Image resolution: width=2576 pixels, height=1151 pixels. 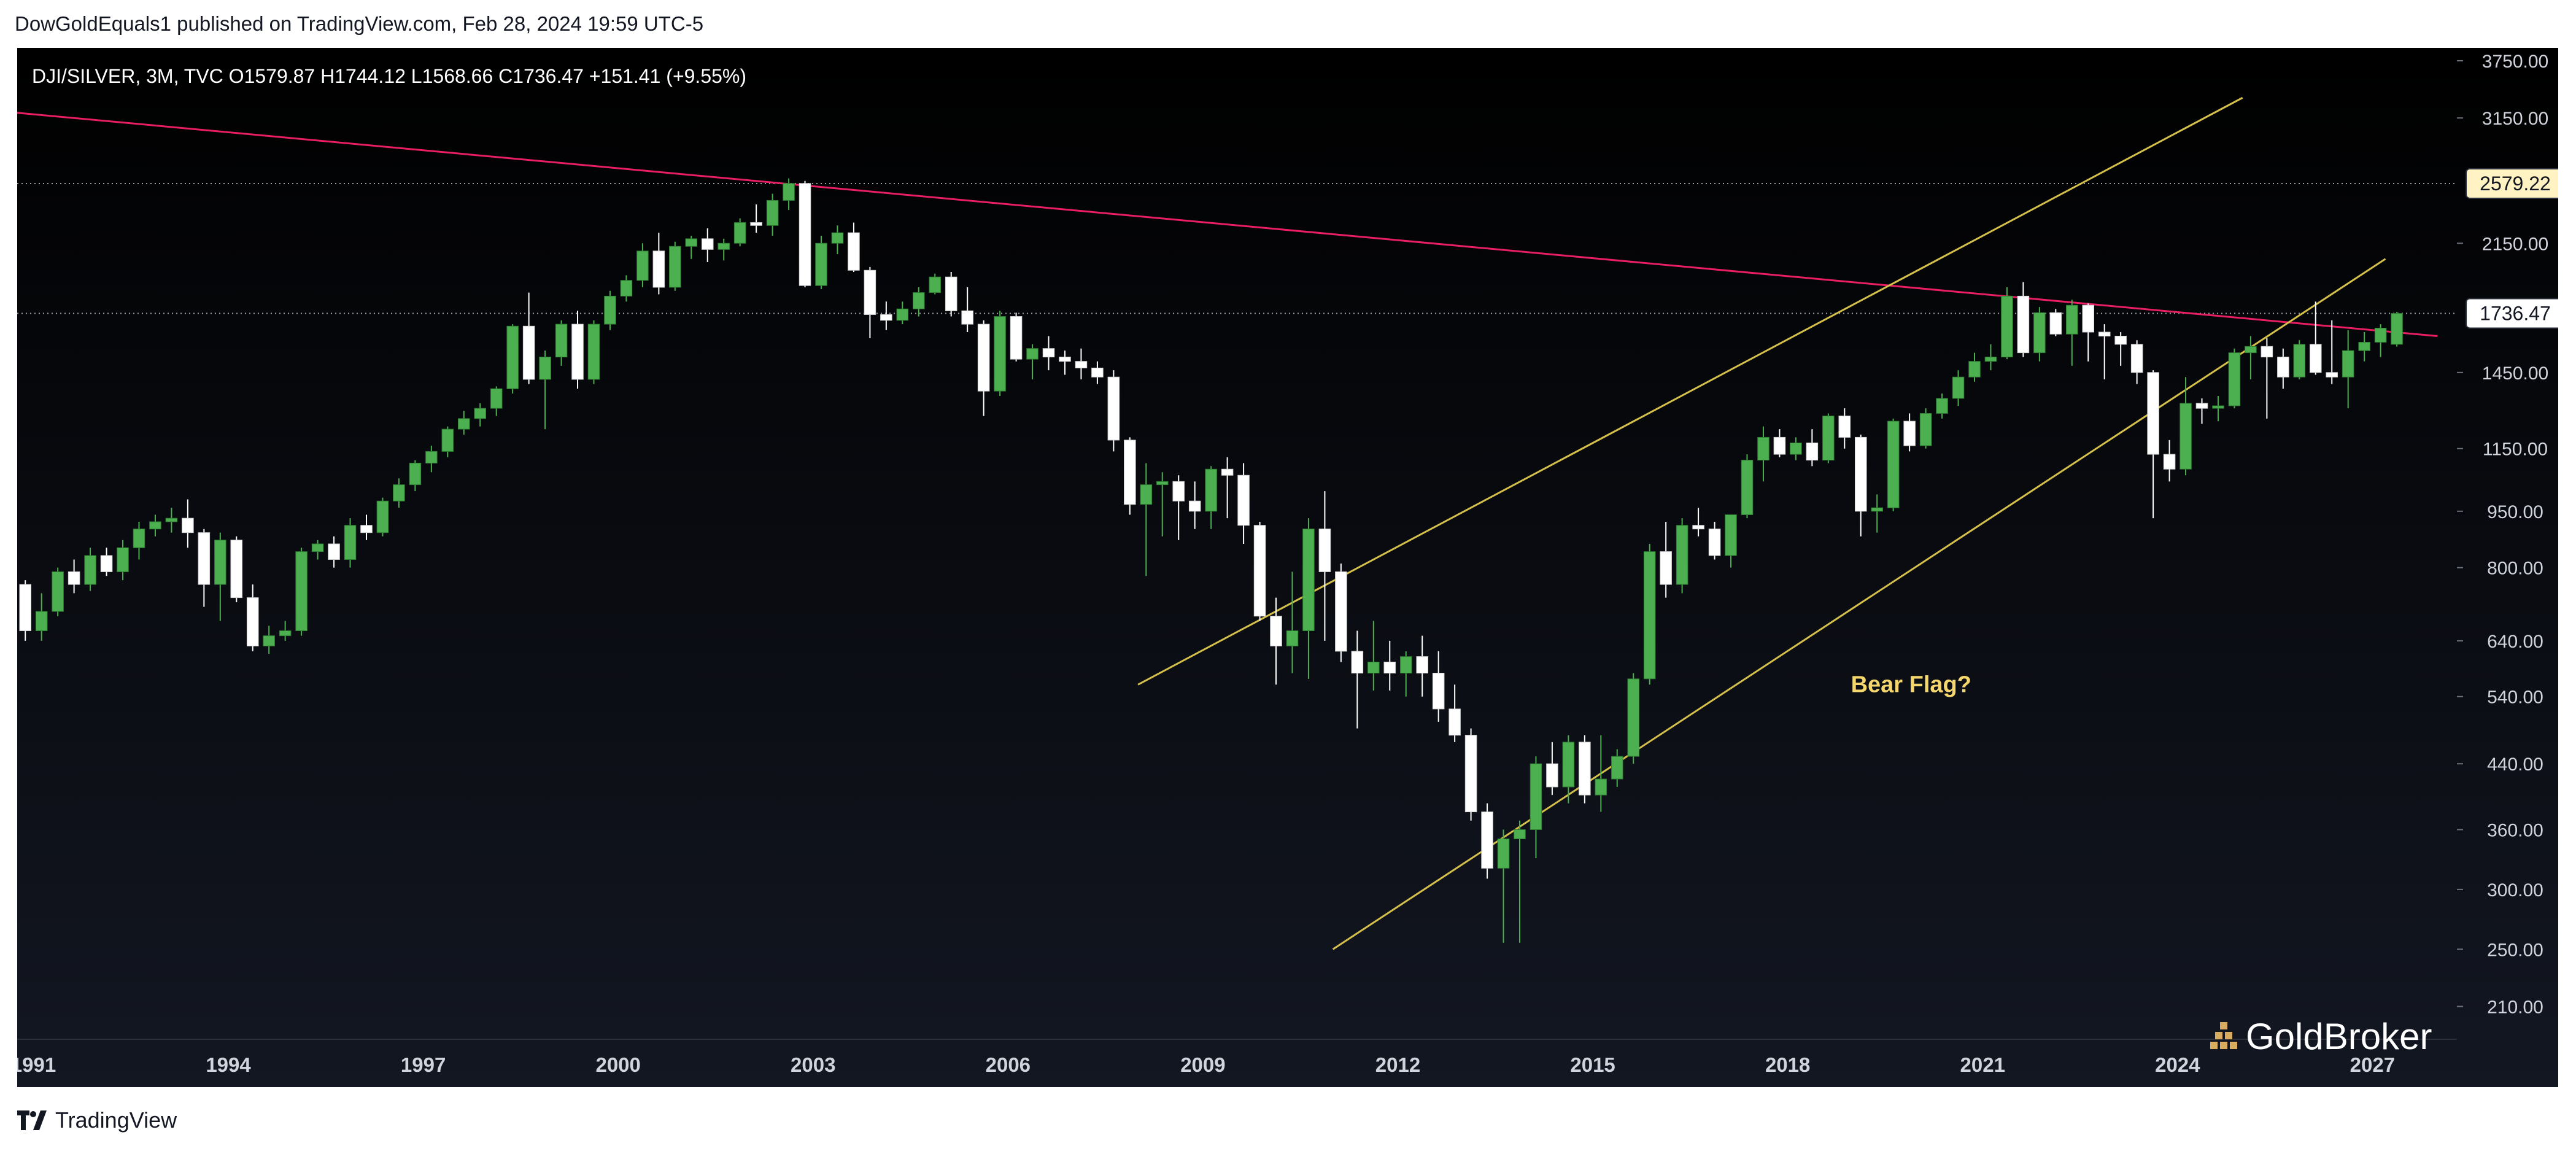 What do you see at coordinates (2512, 183) in the screenshot?
I see `price-marker-2579: 2579.22` at bounding box center [2512, 183].